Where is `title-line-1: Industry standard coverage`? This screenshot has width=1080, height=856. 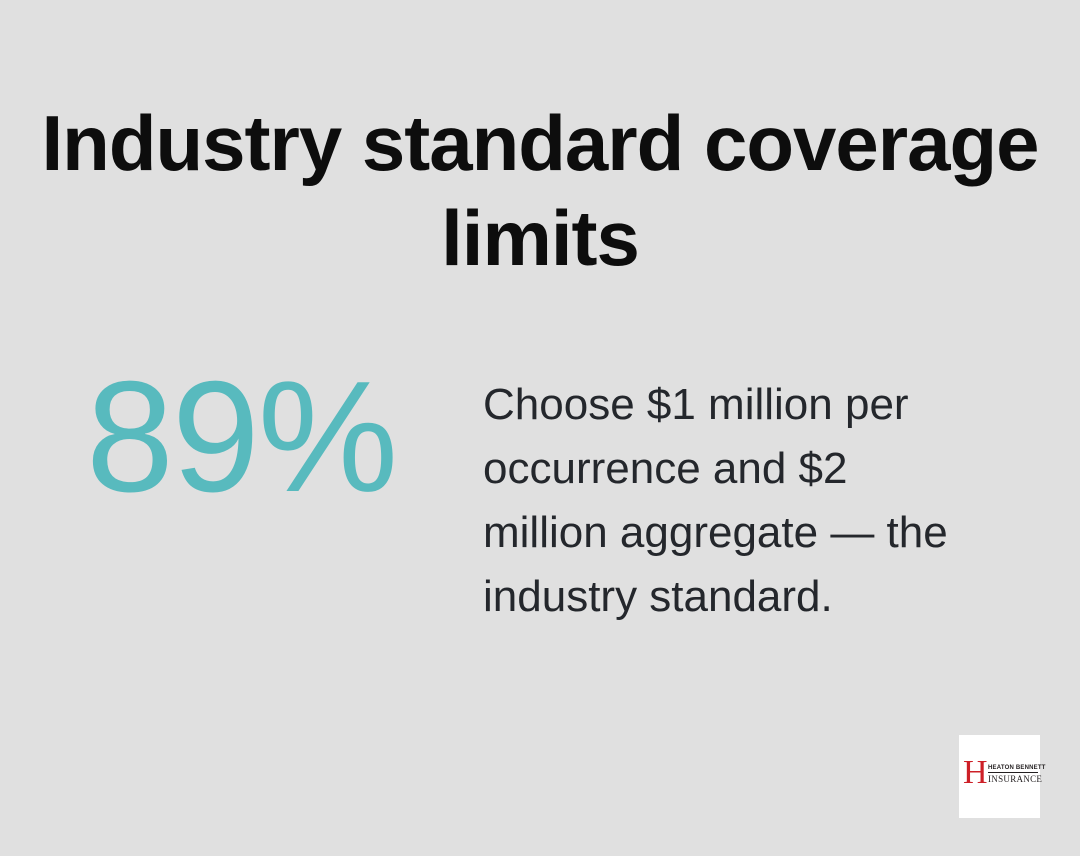 title-line-1: Industry standard coverage is located at coordinates (540, 143).